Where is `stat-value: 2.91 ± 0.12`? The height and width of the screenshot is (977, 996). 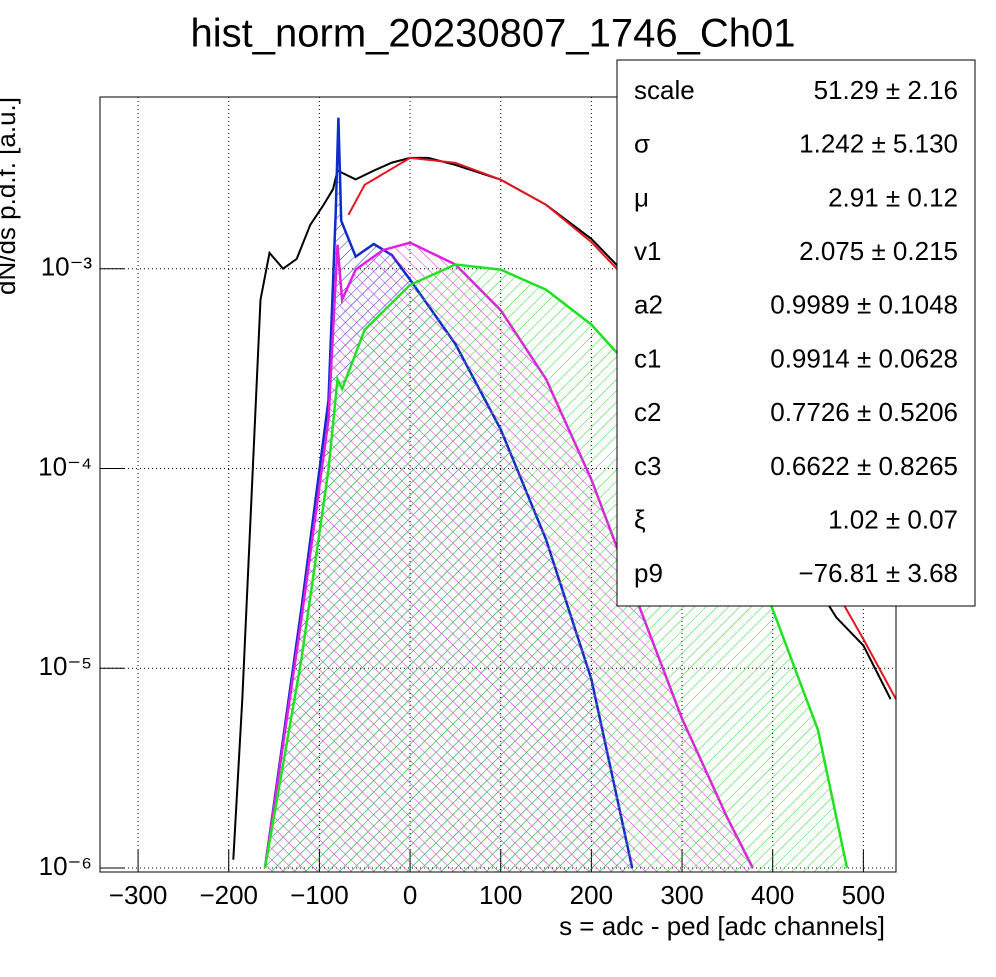 stat-value: 2.91 ± 0.12 is located at coordinates (893, 197).